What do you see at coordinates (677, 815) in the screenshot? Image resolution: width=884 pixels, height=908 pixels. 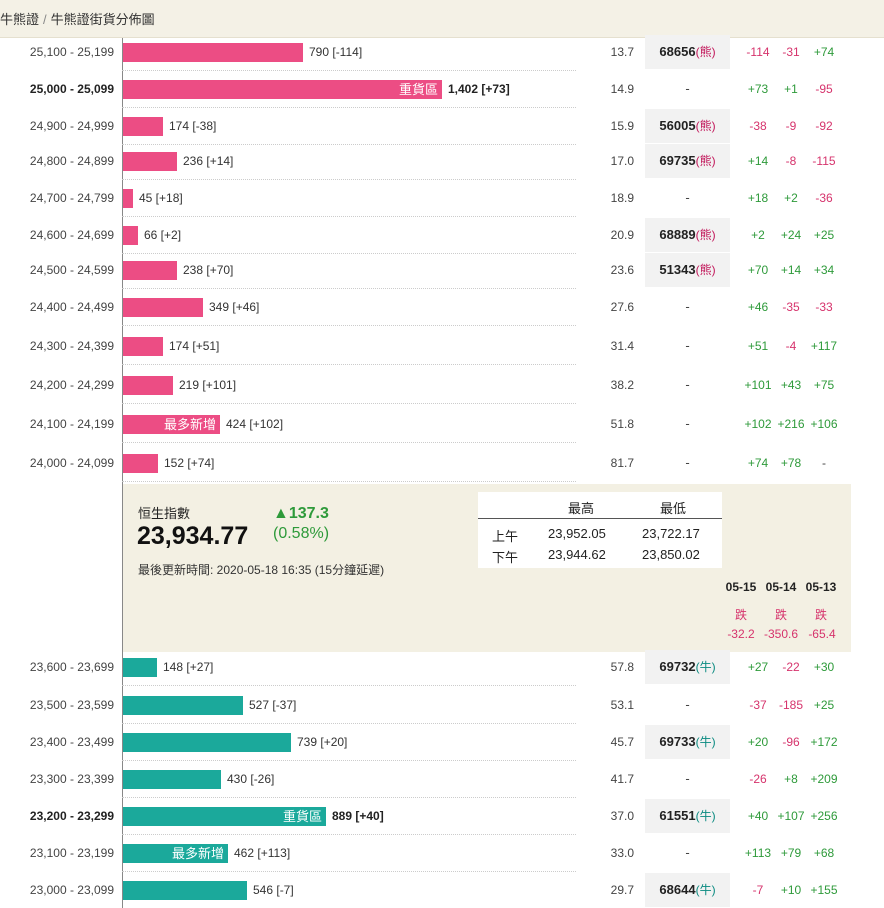 I see `cbbc-code-number: 61551` at bounding box center [677, 815].